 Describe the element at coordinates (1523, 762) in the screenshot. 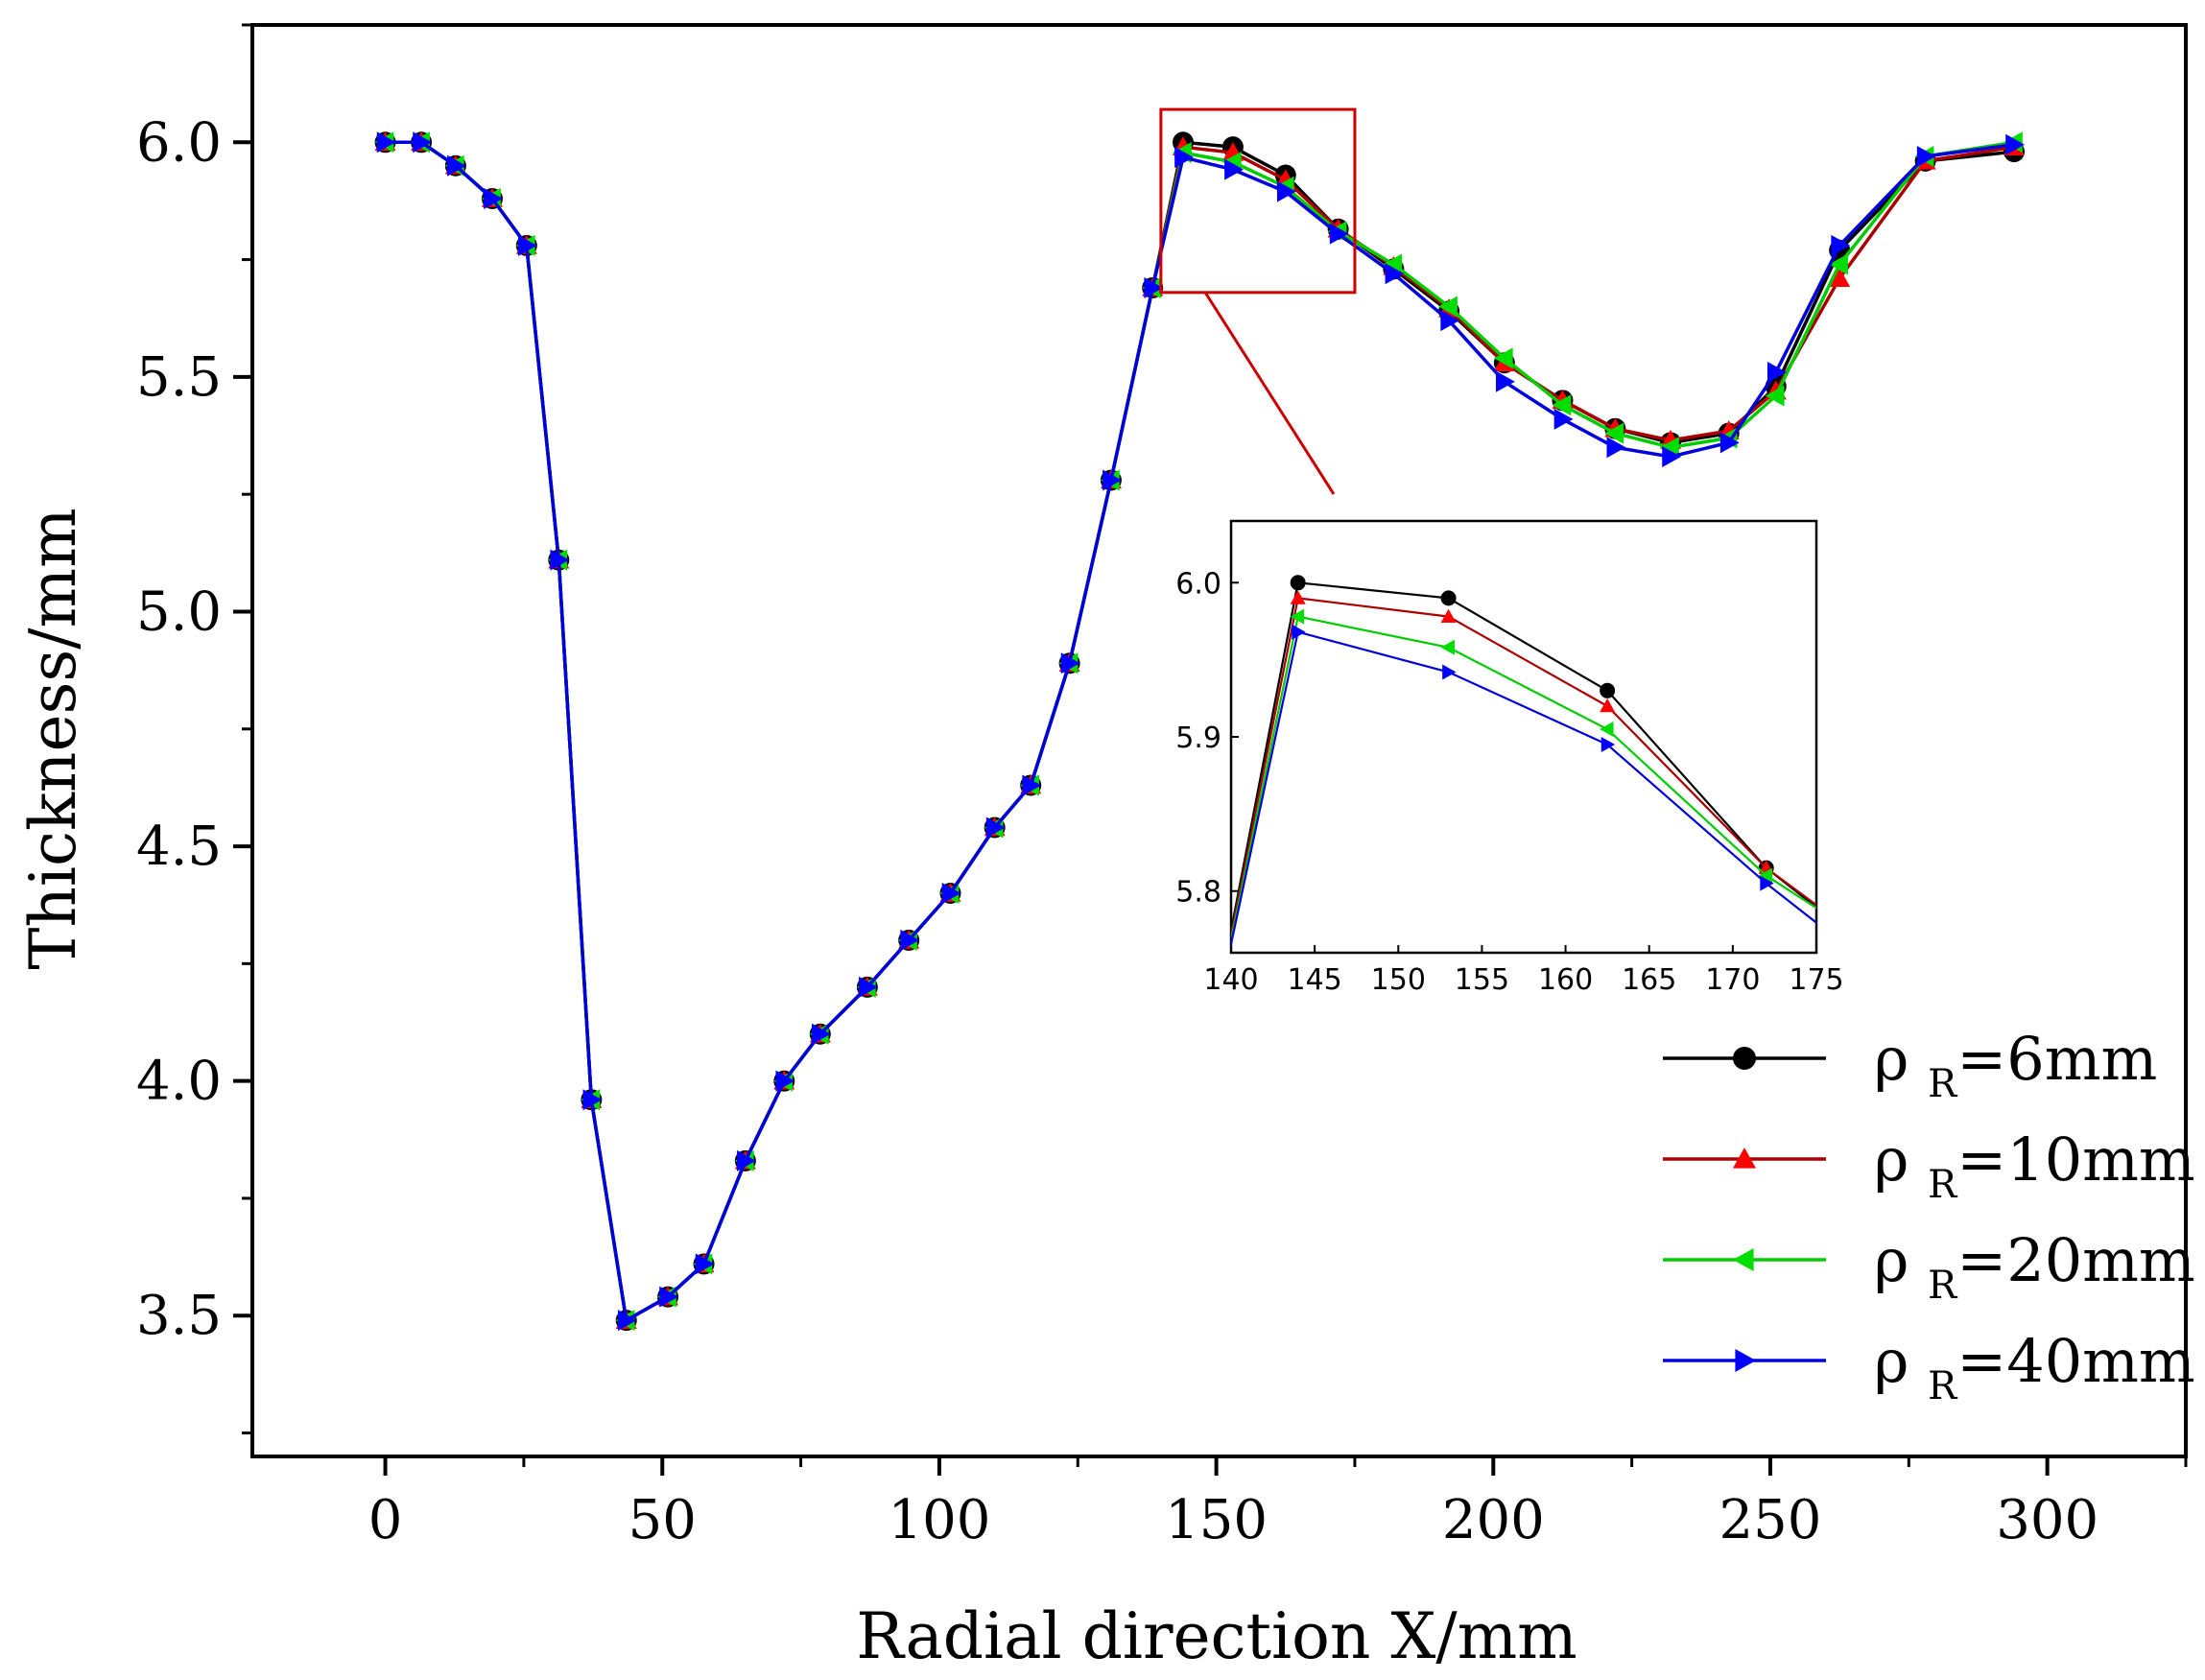

I see `inset-series-group` at that location.